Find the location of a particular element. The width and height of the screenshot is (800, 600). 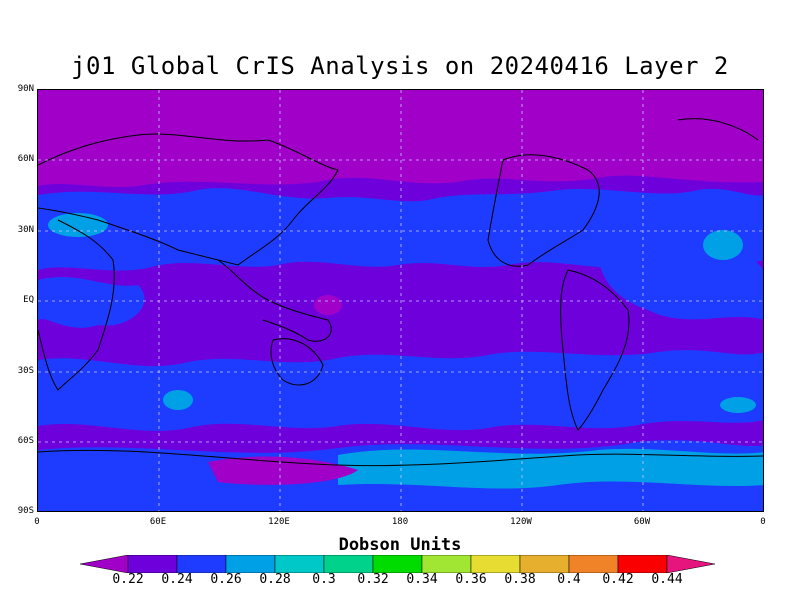

colorbar-label: 0.44 is located at coordinates (667, 579).